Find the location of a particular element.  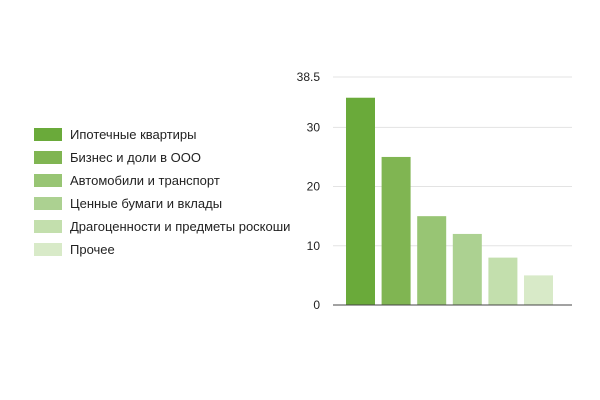

legend-item: Ипотечные квартиры is located at coordinates (169, 134).